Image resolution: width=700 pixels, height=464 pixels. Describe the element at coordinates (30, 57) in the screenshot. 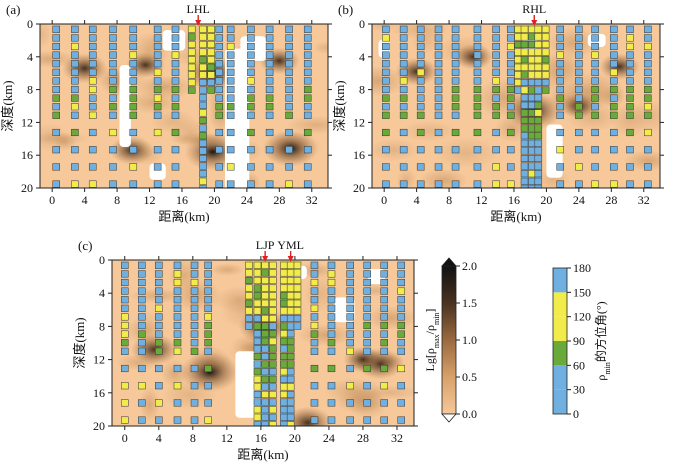

I see `y-tick-label: 4` at that location.